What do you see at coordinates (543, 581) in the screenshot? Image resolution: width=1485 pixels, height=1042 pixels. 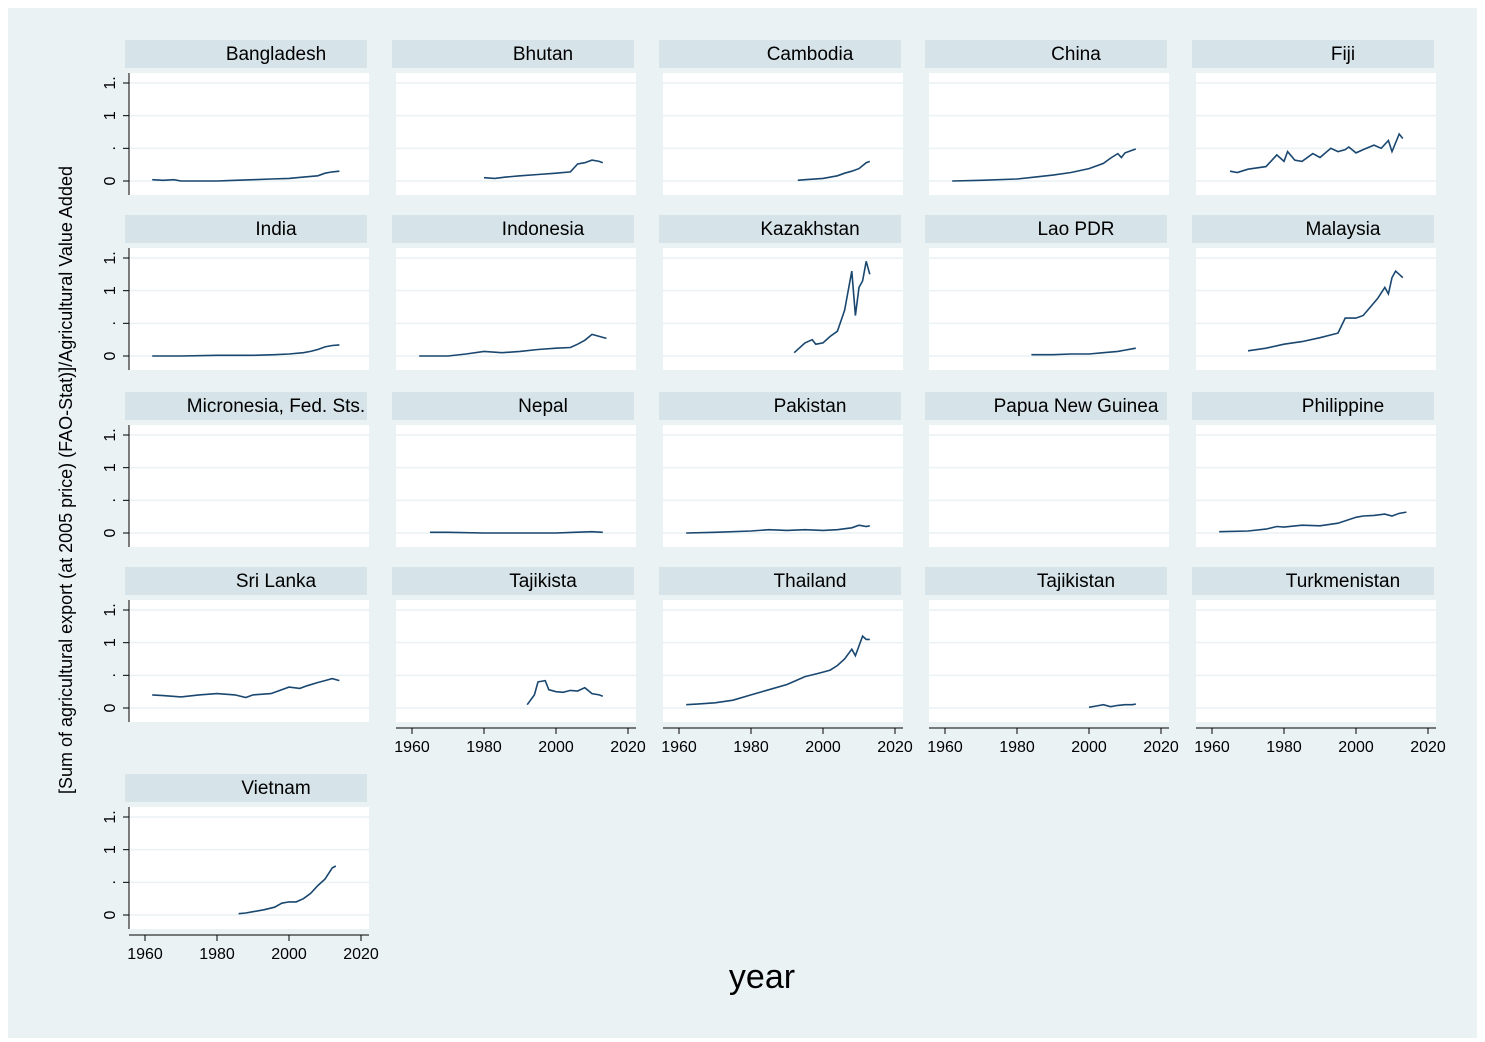 I see `panel-title: Tajikista` at bounding box center [543, 581].